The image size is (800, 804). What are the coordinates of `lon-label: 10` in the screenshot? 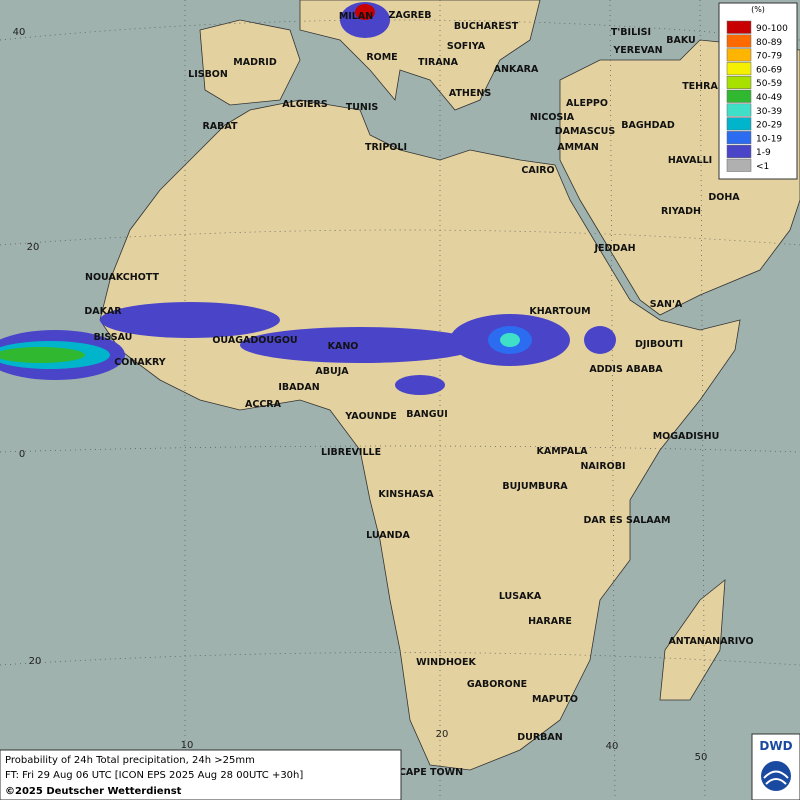 It's located at (187, 745).